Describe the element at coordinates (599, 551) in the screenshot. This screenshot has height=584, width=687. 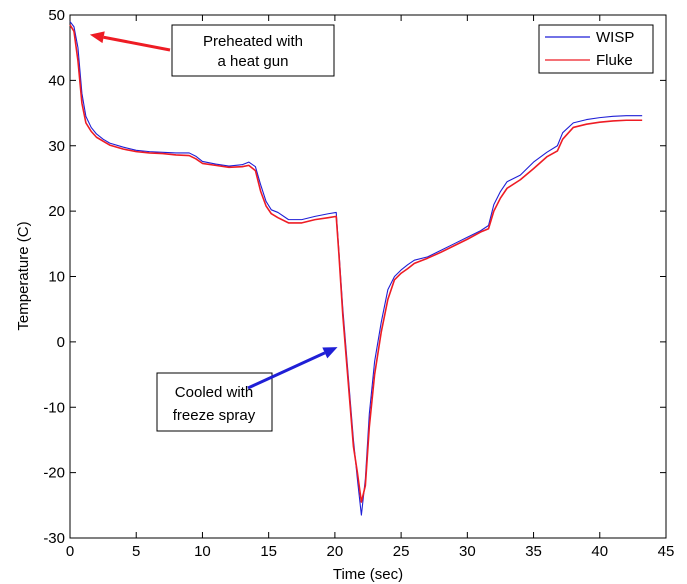
I see `x-tick-label: 40` at that location.